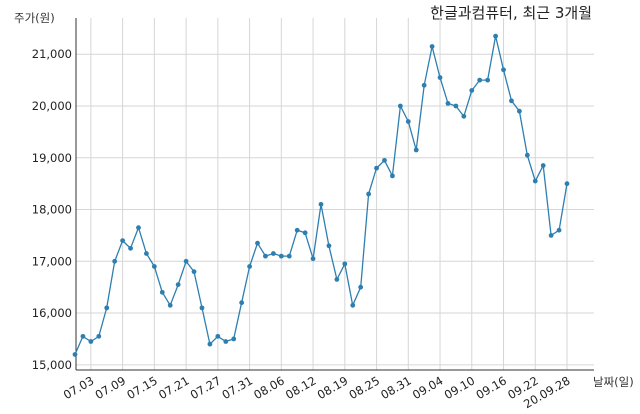 The width and height of the screenshot is (640, 414). What do you see at coordinates (52, 365) in the screenshot?
I see `y-tick-label: 15,000` at bounding box center [52, 365].